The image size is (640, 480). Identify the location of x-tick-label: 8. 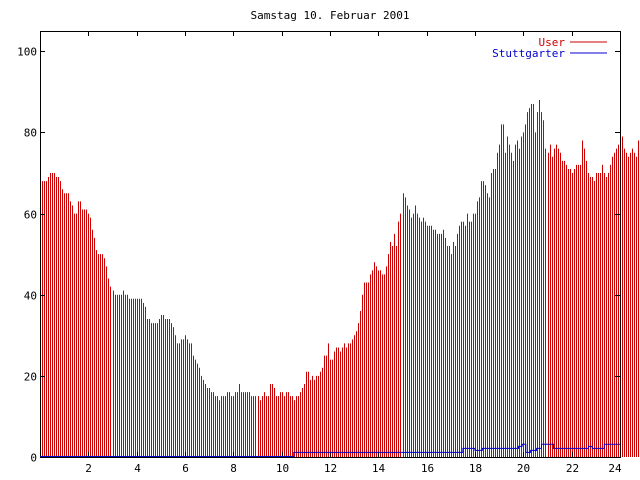
(233, 468).